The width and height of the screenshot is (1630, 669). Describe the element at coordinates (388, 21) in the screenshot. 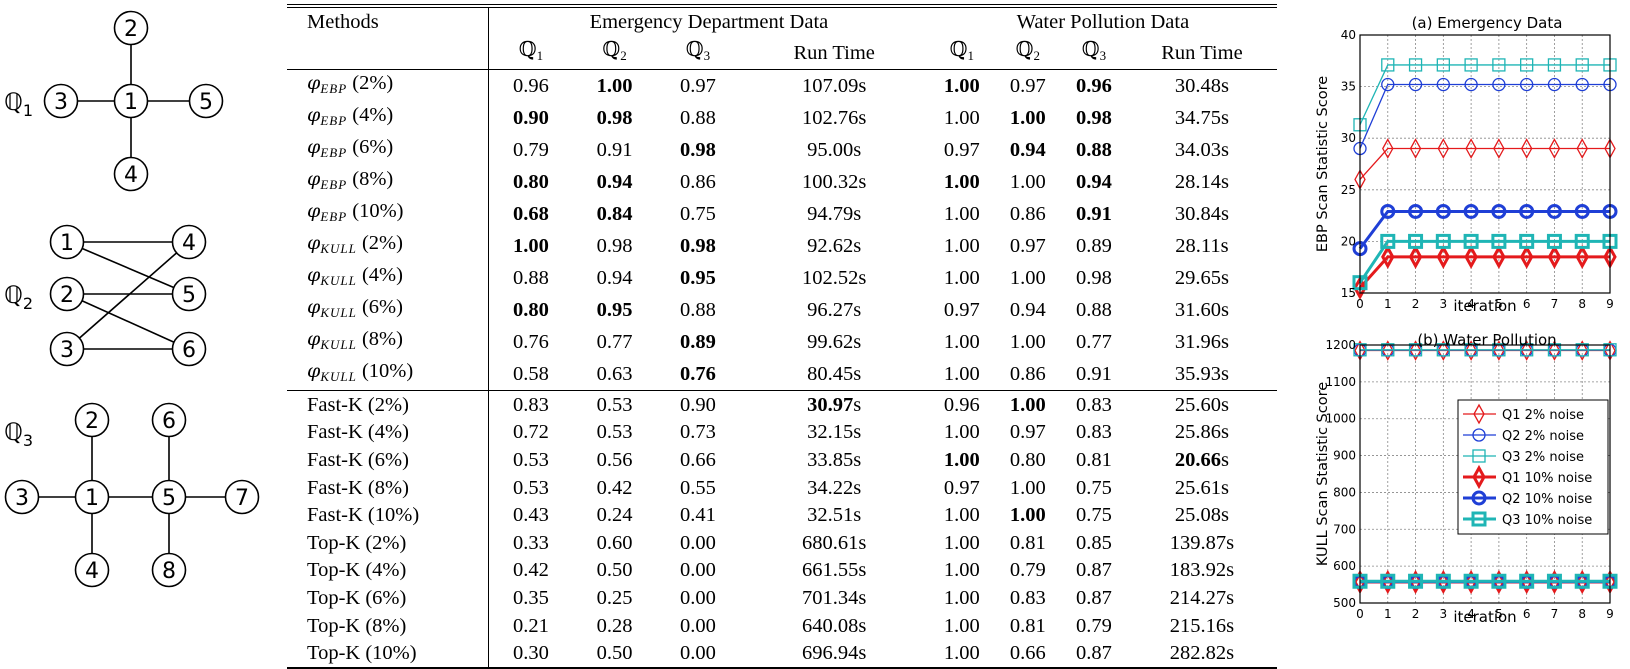

I see `header-methods: Methods` at that location.